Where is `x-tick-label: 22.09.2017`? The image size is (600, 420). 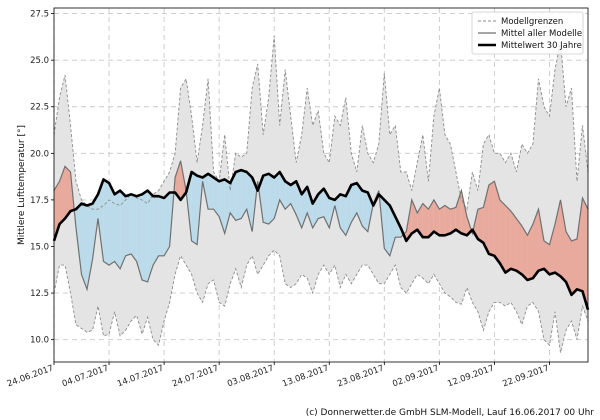 x-tick-label: 22.09.2017 is located at coordinates (525, 376).